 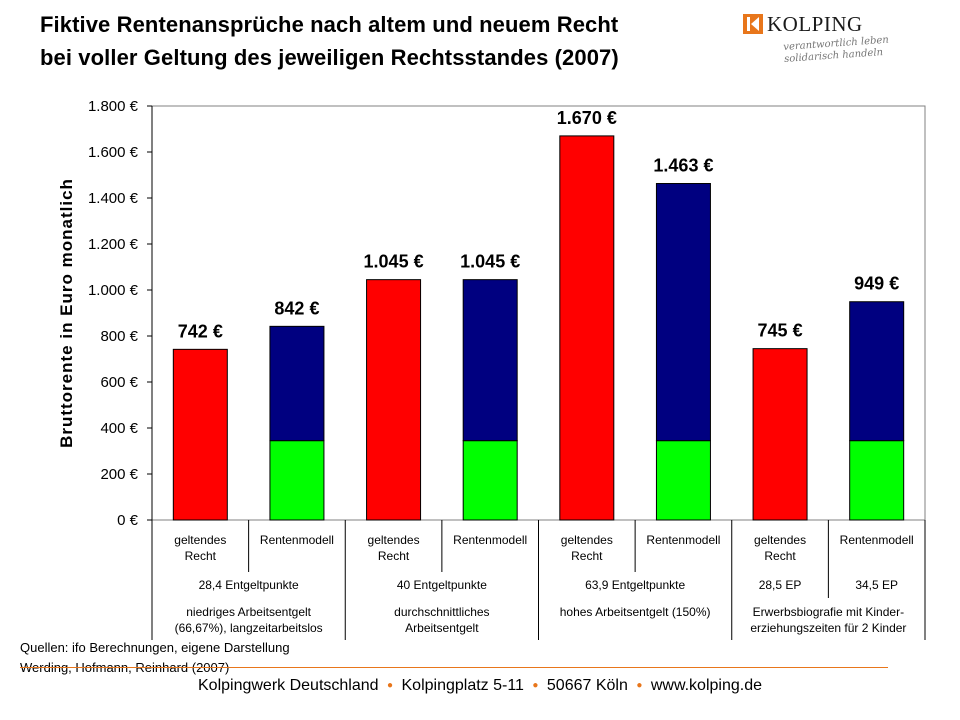 I want to click on footer-address: Kolpingplatz 5-11, so click(x=462, y=685).